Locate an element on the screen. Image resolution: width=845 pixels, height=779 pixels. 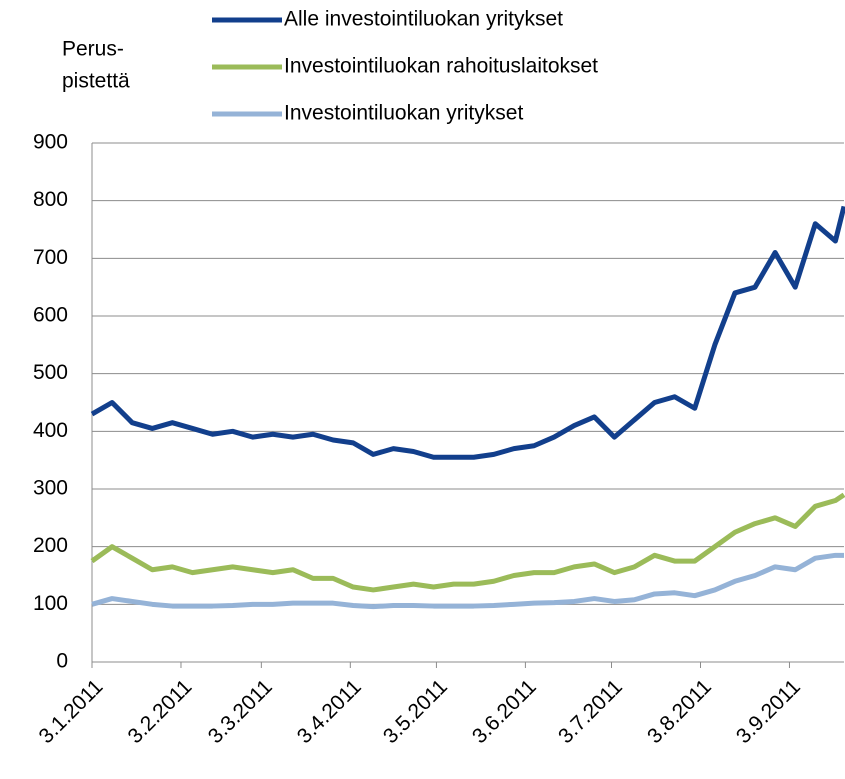
legend-label: Investointiluokan rahoituslaitokset is located at coordinates (441, 66).